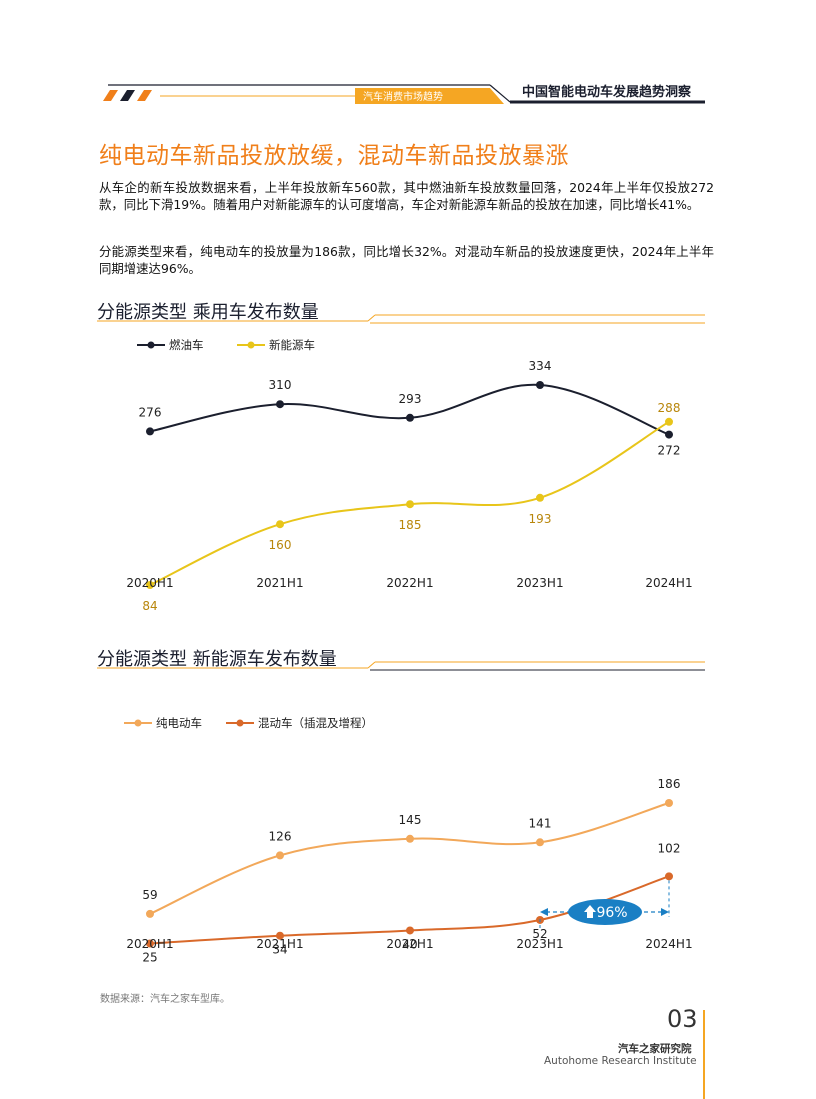 The width and height of the screenshot is (816, 1099). Describe the element at coordinates (186, 345) in the screenshot. I see `legend-label: 燃油车` at that location.